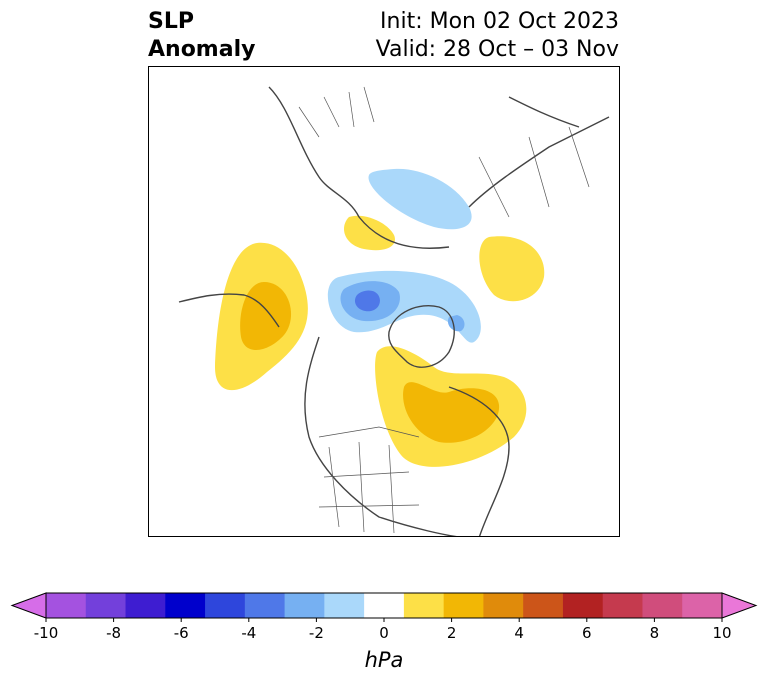 This screenshot has height=686, width=768. I want to click on negative-anomaly-arctic-core, so click(367, 301).